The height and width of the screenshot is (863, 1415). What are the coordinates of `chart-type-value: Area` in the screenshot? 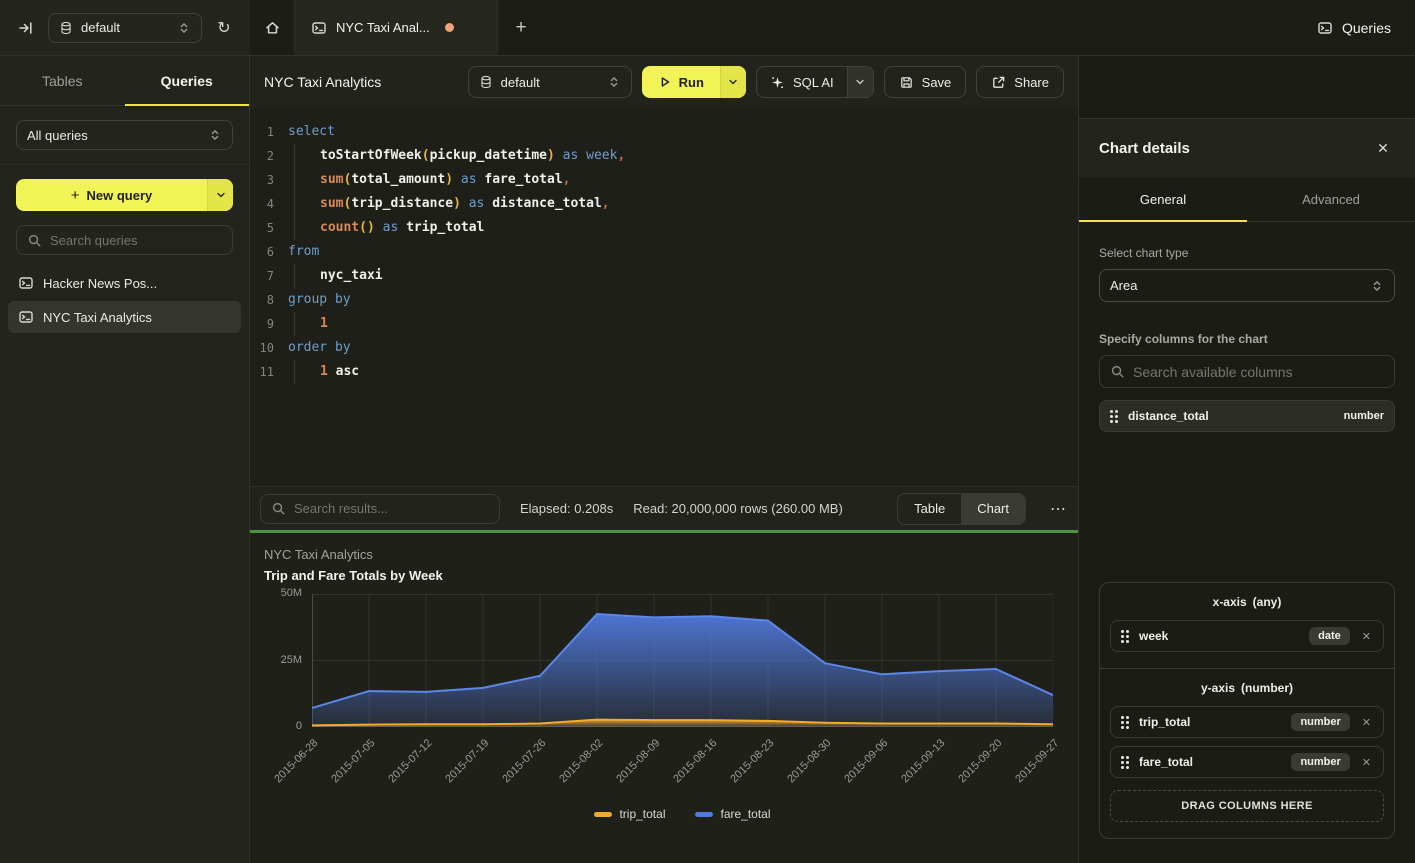 It's located at (1124, 285).